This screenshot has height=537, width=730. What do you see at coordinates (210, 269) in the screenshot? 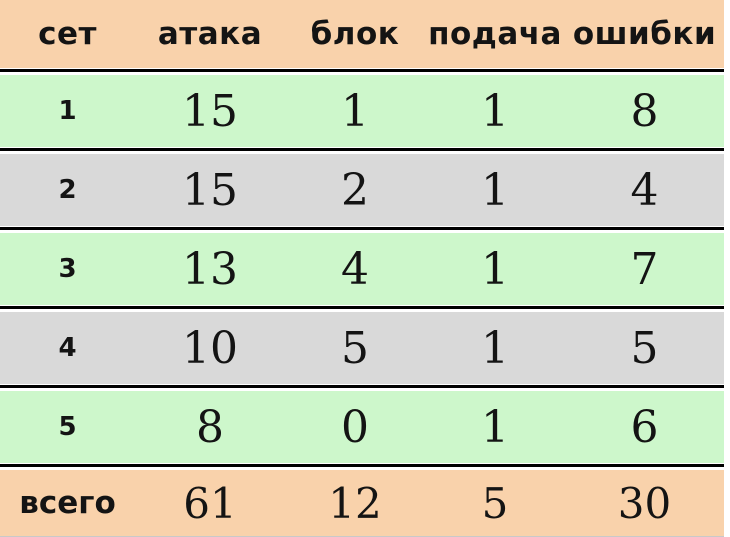
I see `attack-cell: 13` at bounding box center [210, 269].